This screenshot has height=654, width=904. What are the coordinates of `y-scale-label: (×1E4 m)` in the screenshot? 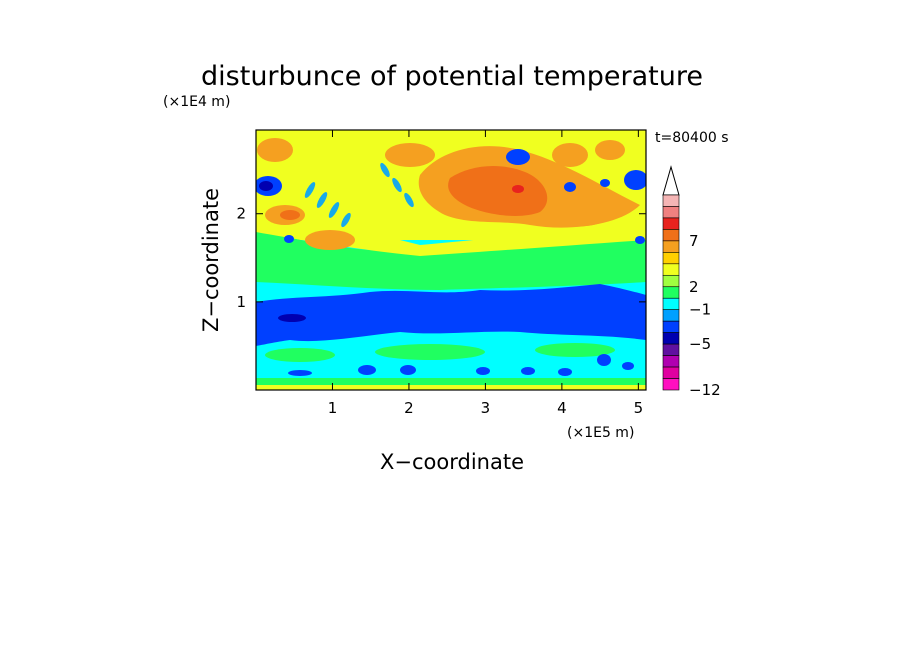 It's located at (196, 102).